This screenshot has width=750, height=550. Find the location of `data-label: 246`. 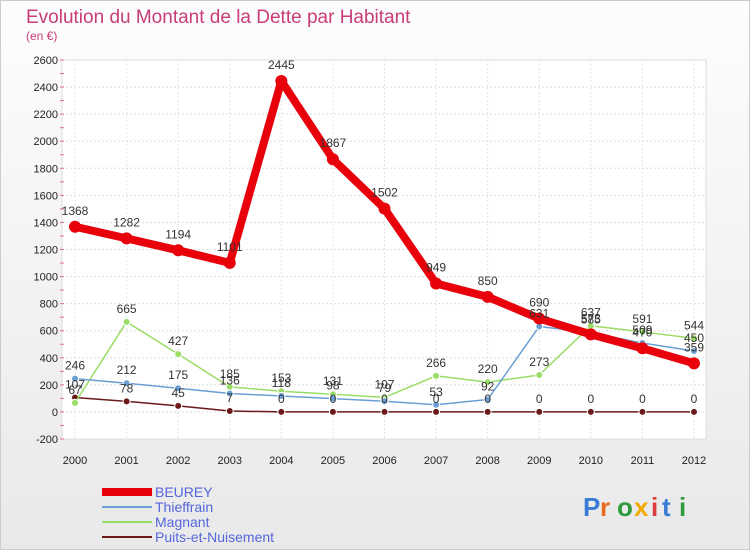

data-label: 246 is located at coordinates (75, 366).